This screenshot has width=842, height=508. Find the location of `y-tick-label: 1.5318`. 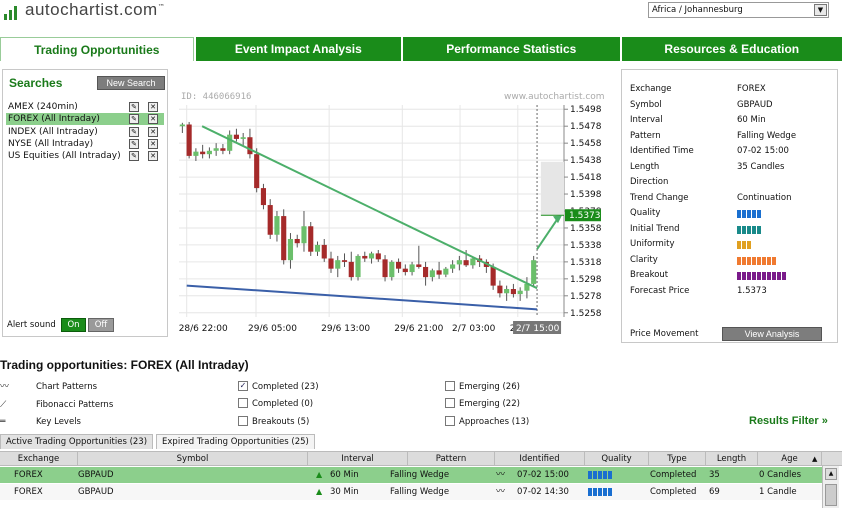

y-tick-label: 1.5318 is located at coordinates (586, 263).